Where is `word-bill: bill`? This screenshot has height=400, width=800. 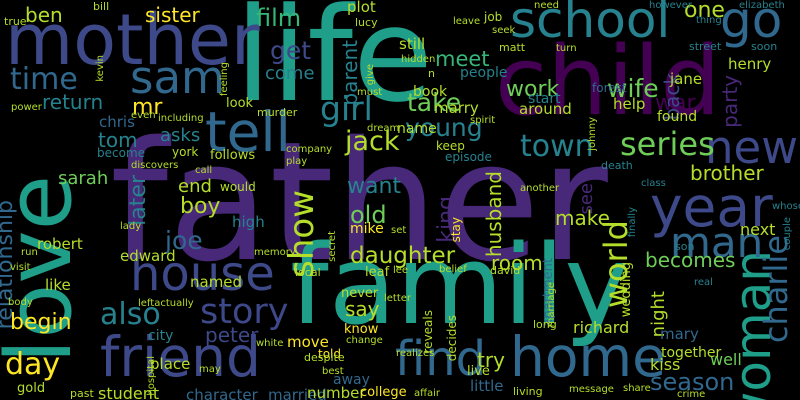
word-bill: bill is located at coordinates (101, 6).